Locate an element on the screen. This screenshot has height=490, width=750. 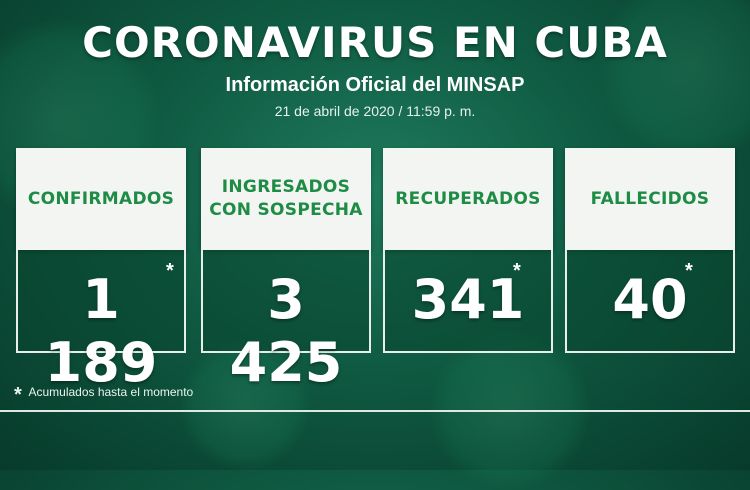
footnote-asterisk: * is located at coordinates (18, 395).